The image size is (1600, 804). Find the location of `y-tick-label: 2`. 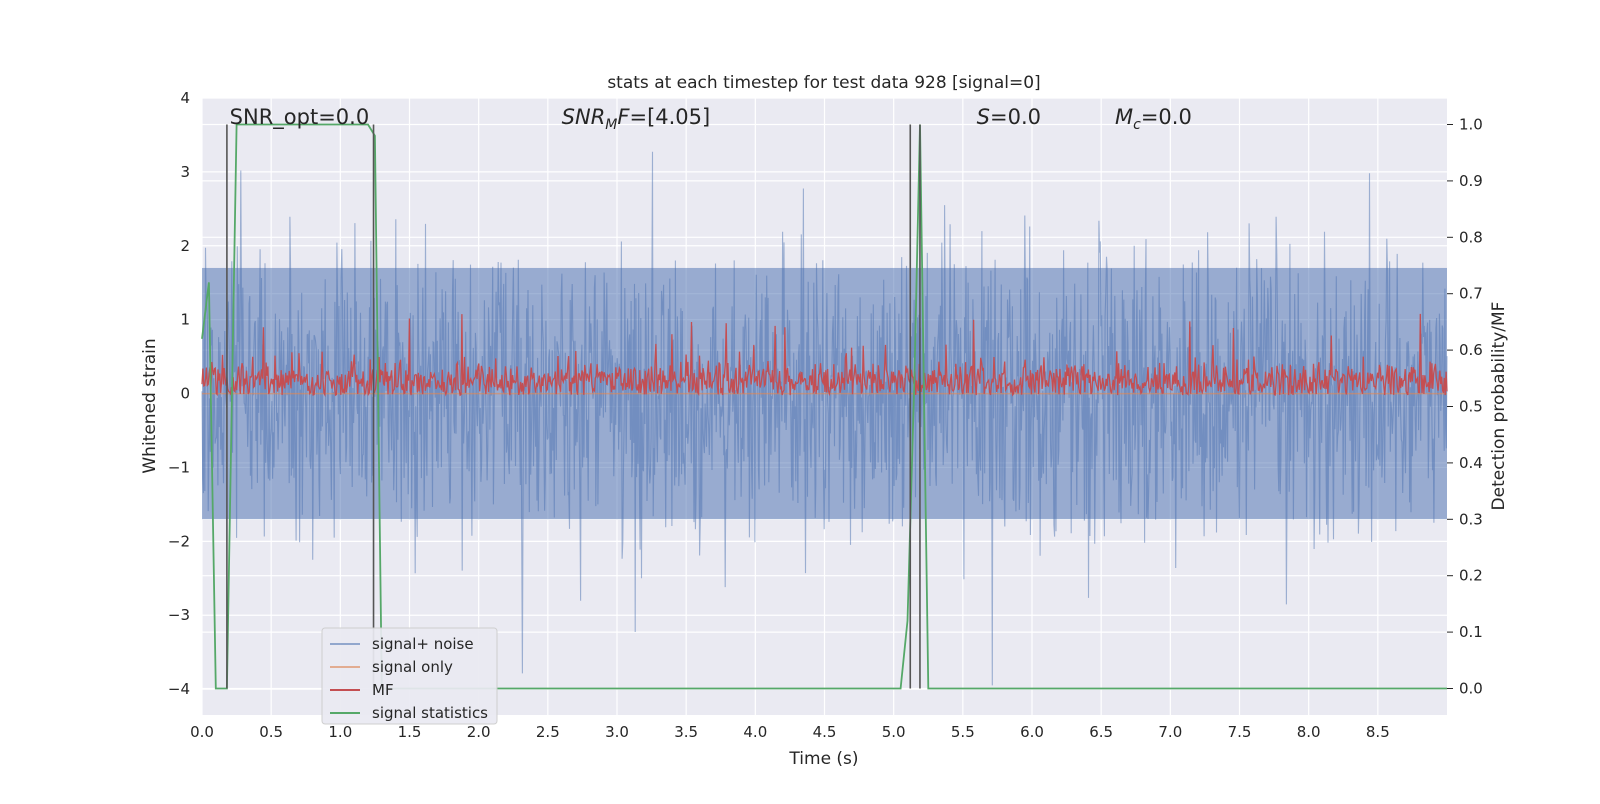

y-tick-label: 2 is located at coordinates (185, 246).